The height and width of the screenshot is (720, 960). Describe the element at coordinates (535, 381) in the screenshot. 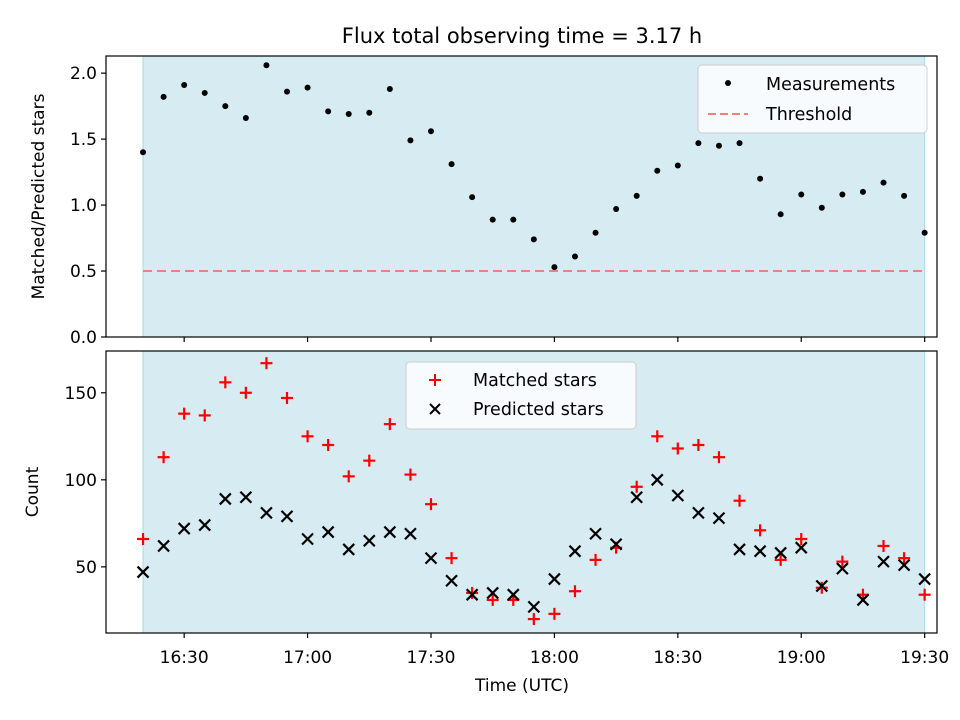

I see `matched-legend-label: Matched stars` at that location.